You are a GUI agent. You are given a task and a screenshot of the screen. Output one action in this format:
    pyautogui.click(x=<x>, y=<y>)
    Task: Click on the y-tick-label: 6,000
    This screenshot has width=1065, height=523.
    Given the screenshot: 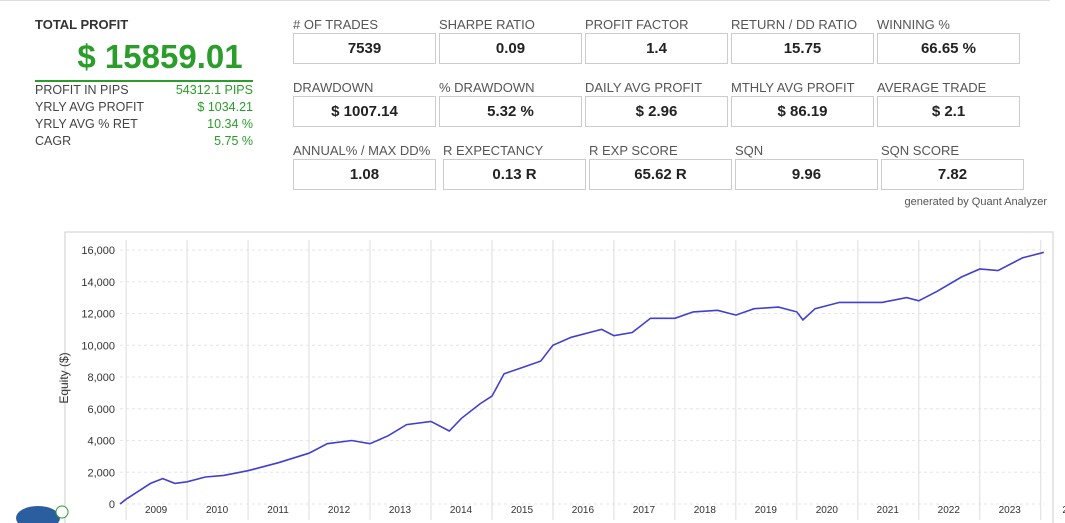 What is the action you would take?
    pyautogui.click(x=101, y=410)
    